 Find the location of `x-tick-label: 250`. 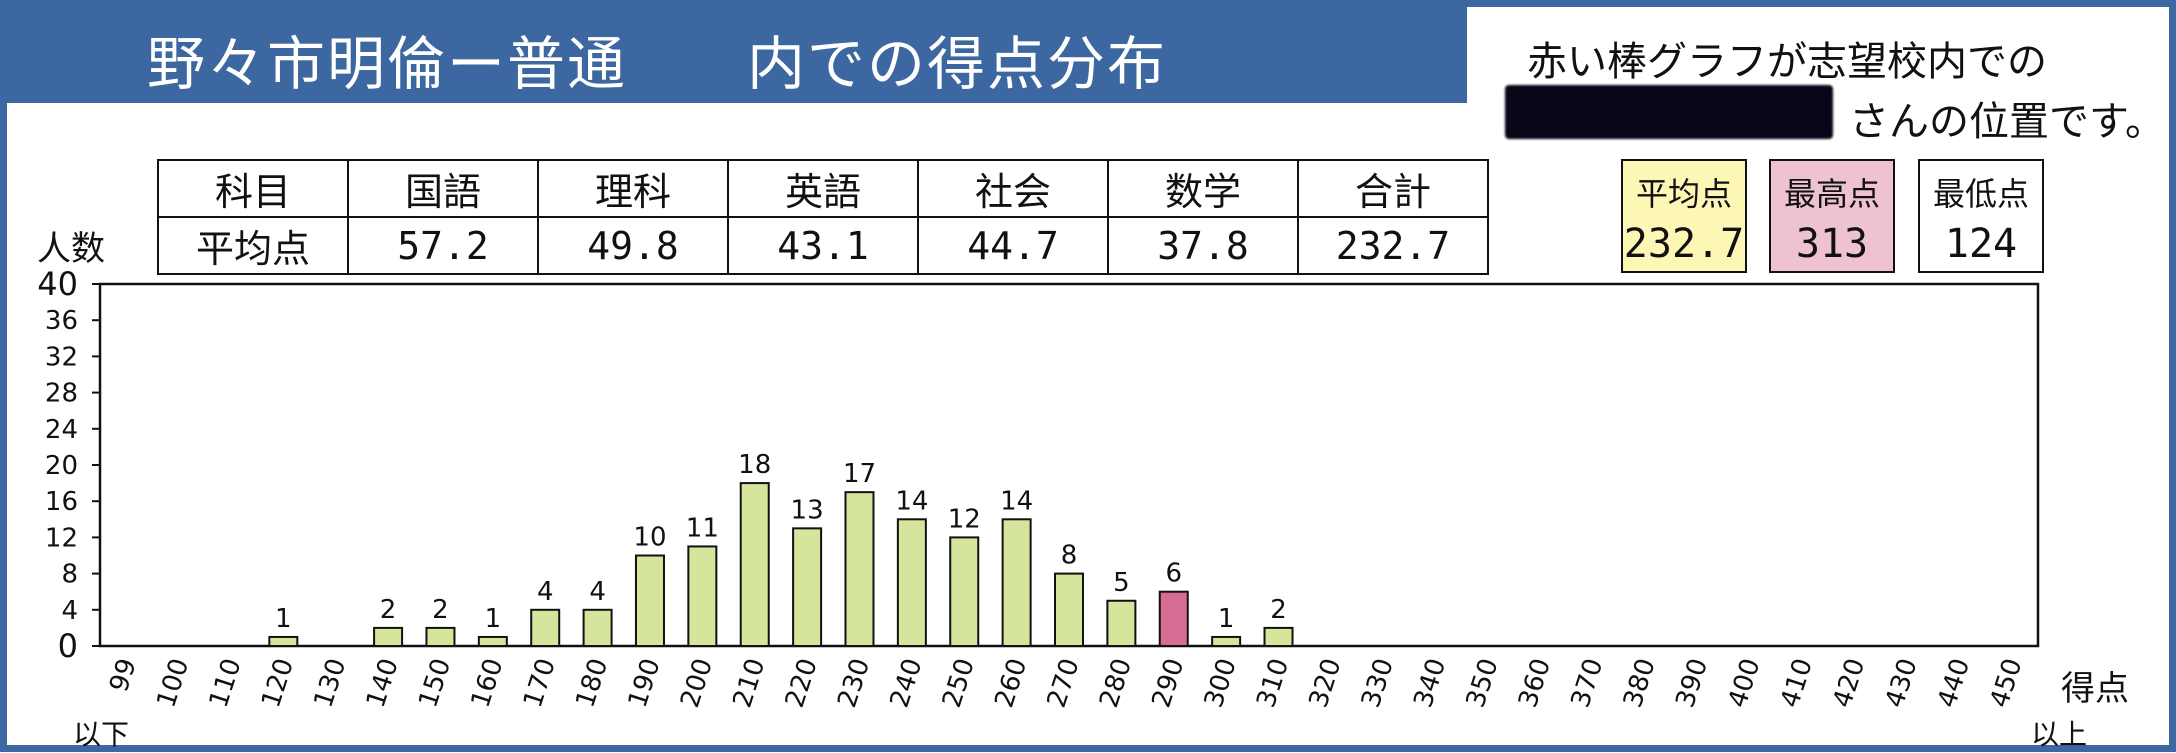

x-tick-label: 250 is located at coordinates (959, 683).